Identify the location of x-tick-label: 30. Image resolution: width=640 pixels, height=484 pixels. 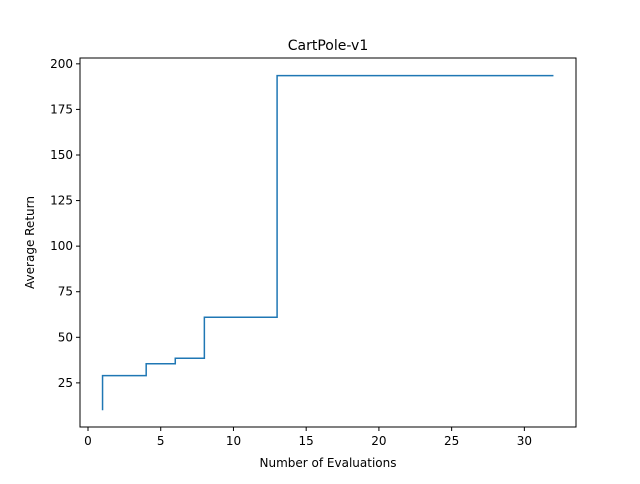
(524, 441).